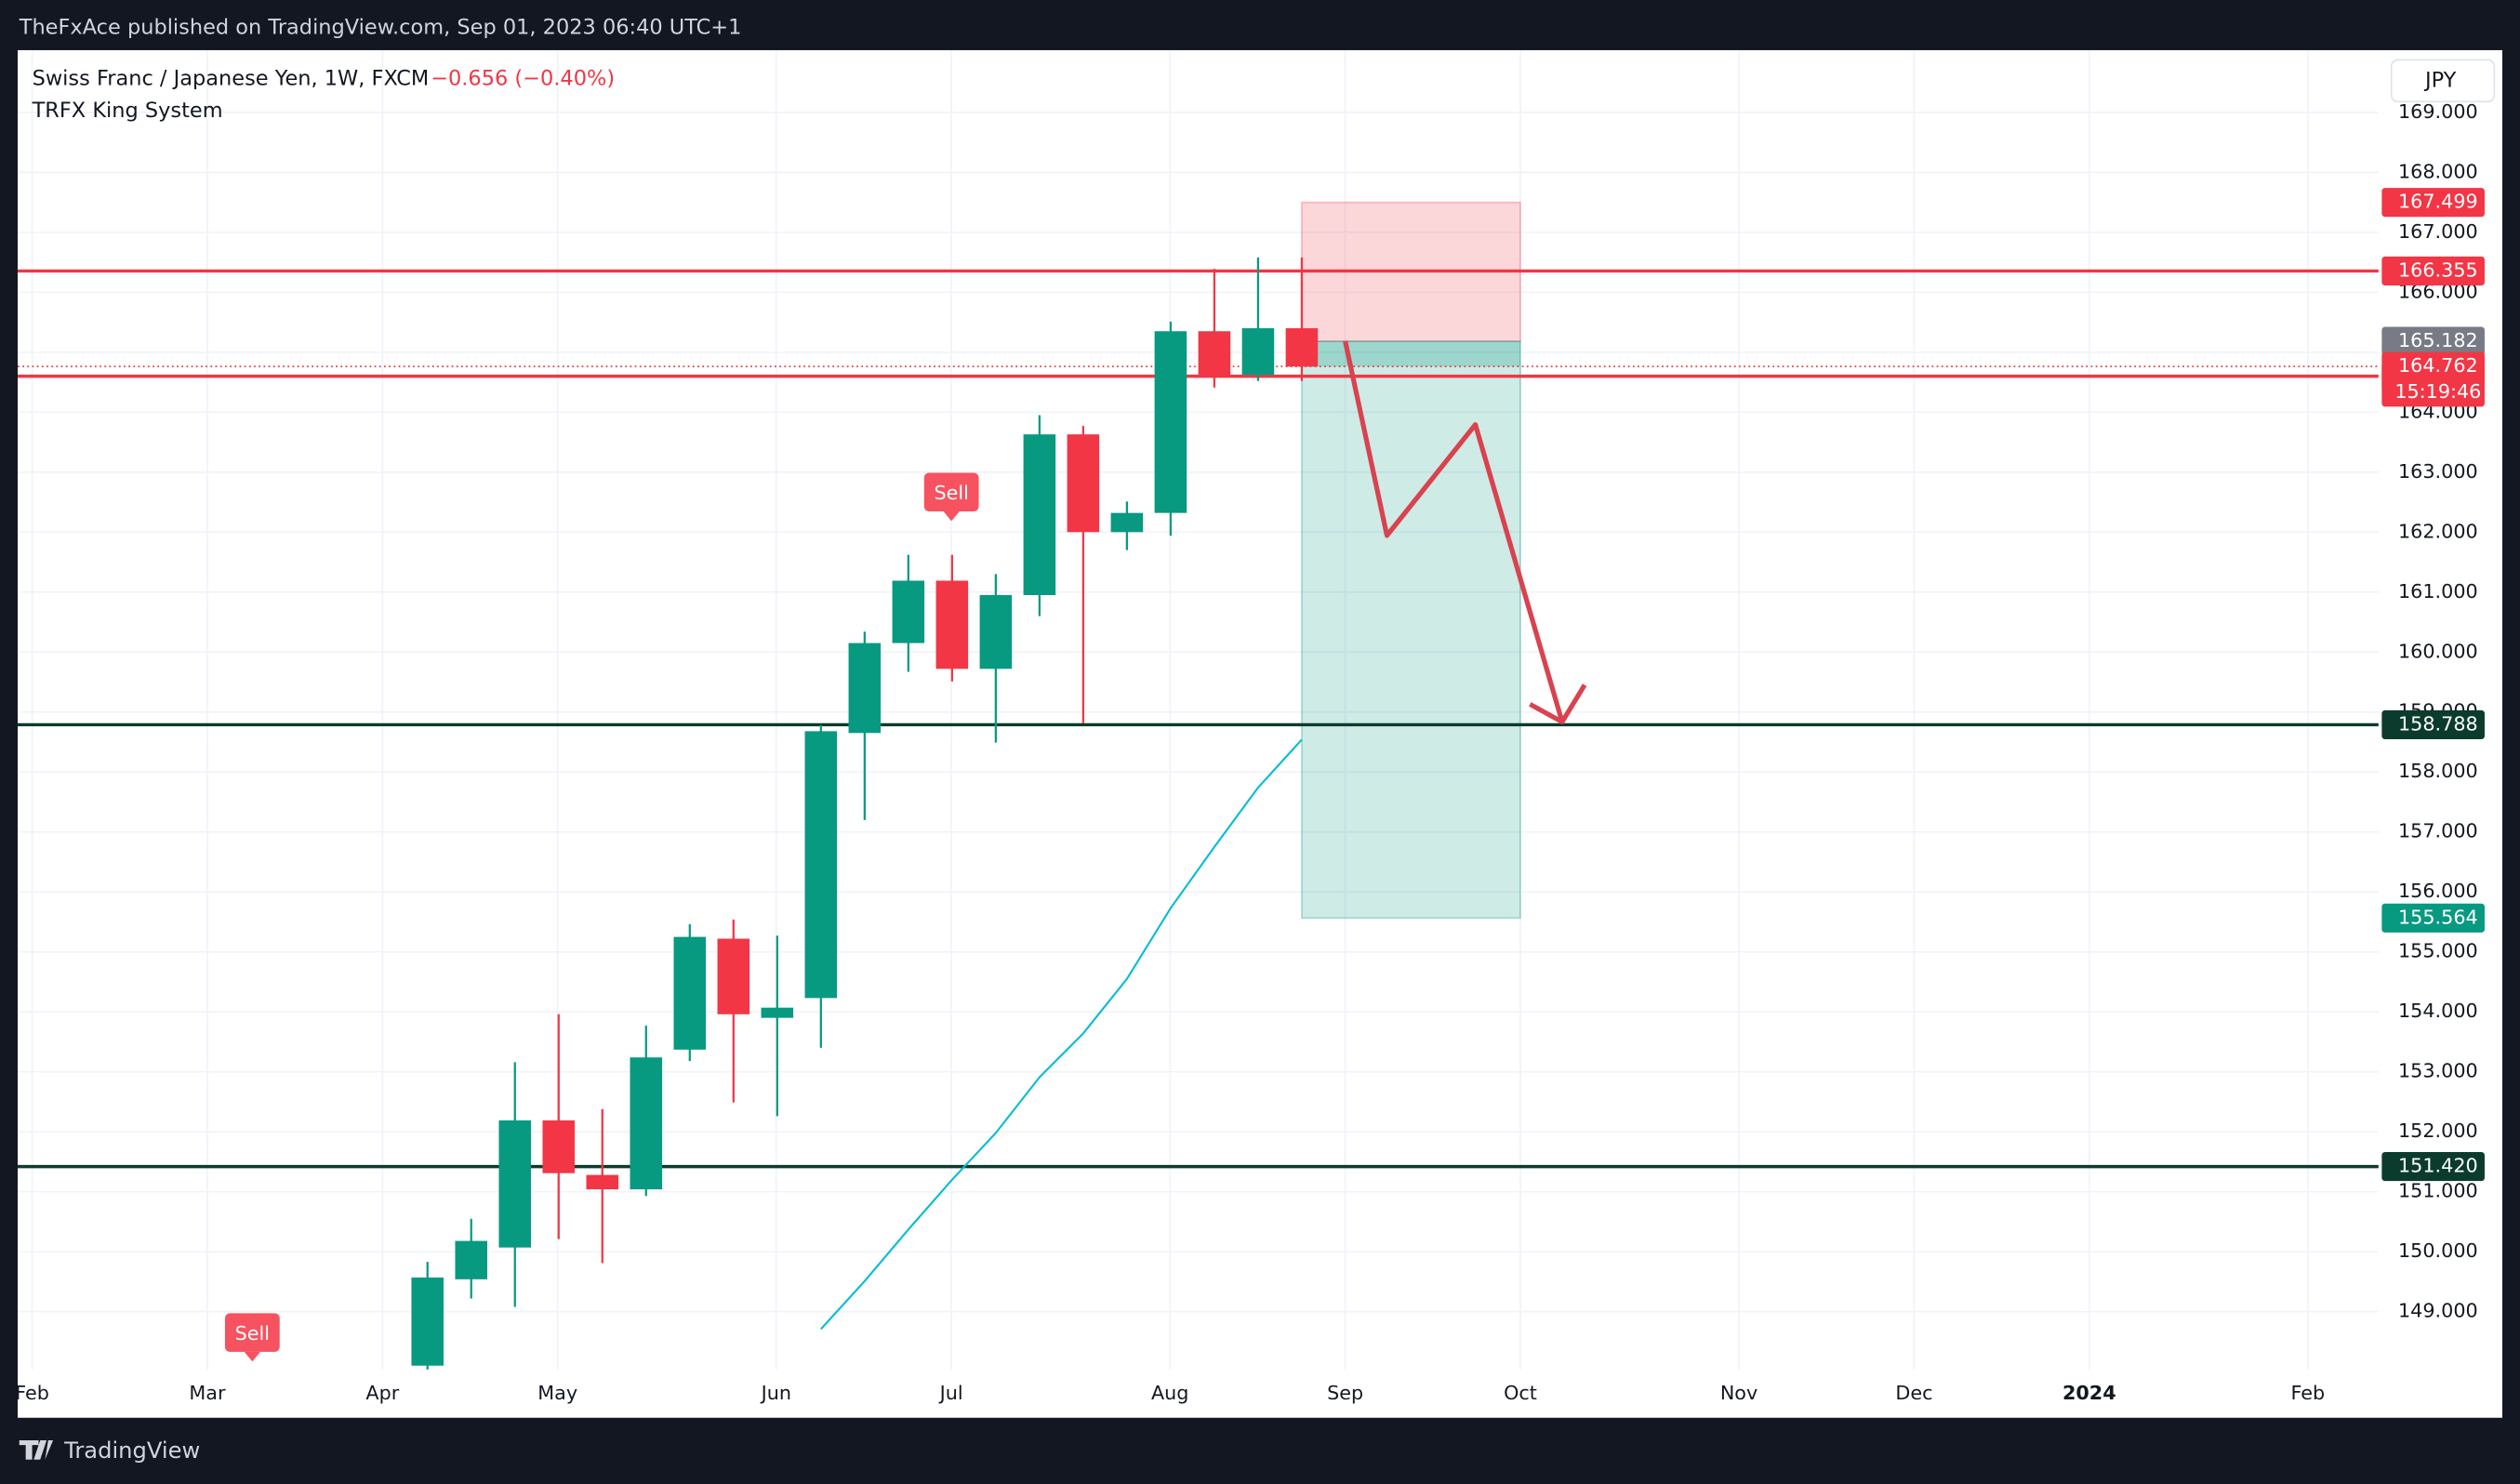  I want to click on y-tick-label: 151.000, so click(2438, 1191).